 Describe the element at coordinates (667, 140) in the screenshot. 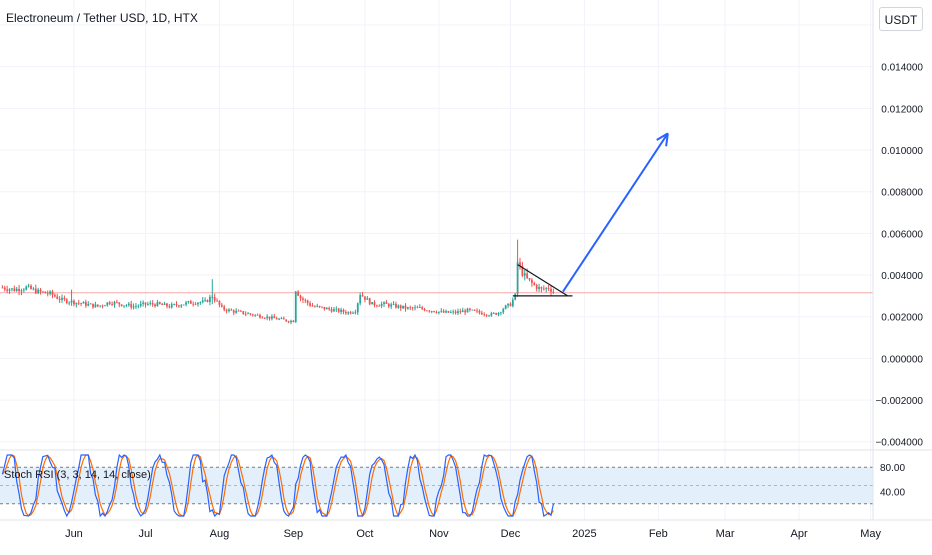

I see `target-arrow-head` at that location.